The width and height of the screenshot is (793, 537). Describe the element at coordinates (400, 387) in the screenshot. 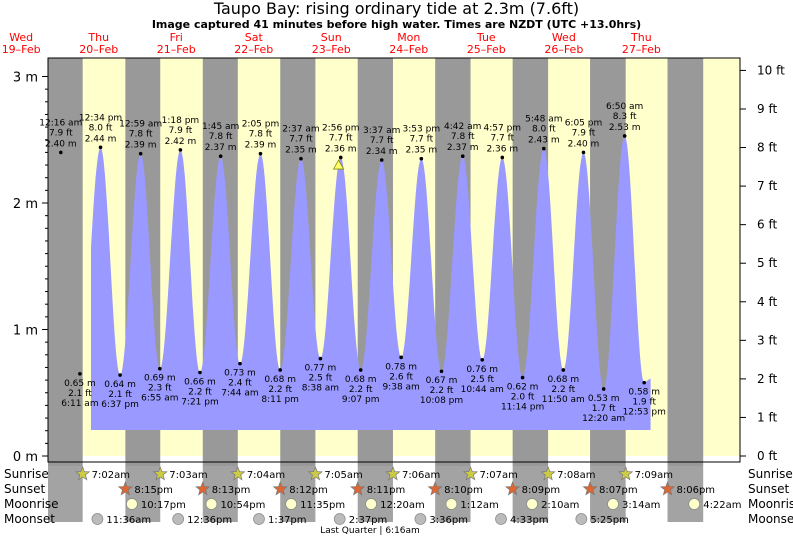

I see `low-tide-time: 9:38 am` at that location.